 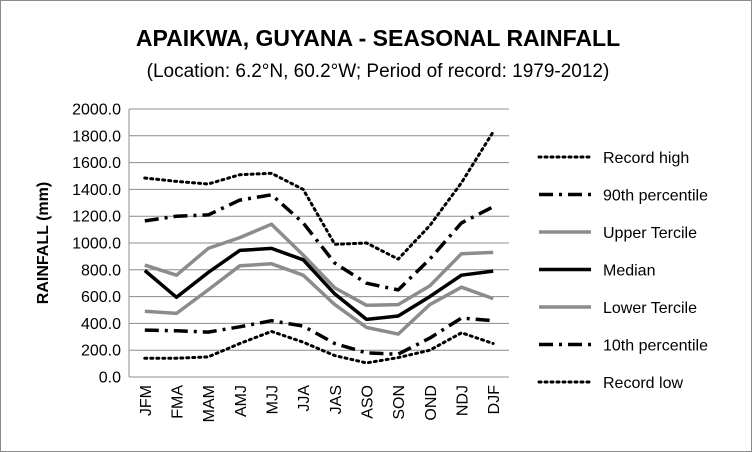 I want to click on y-axis-title: RAINFALL (mm), so click(x=43, y=243).